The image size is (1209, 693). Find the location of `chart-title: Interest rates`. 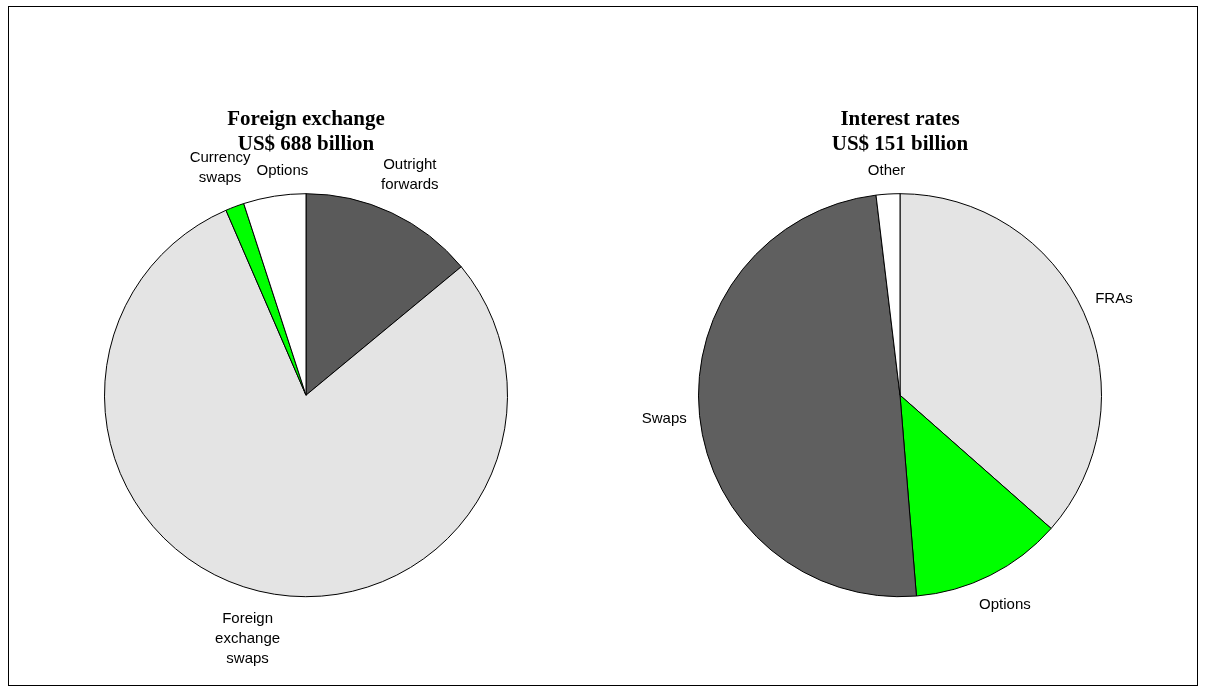

chart-title: Interest rates is located at coordinates (900, 118).